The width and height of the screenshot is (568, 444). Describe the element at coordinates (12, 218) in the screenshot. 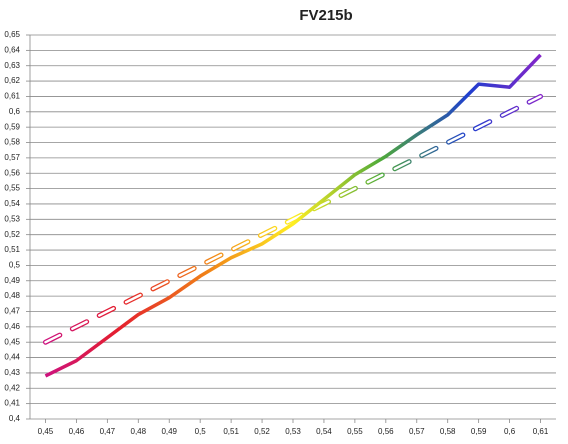

I see `y-tick-label: 0,53` at that location.